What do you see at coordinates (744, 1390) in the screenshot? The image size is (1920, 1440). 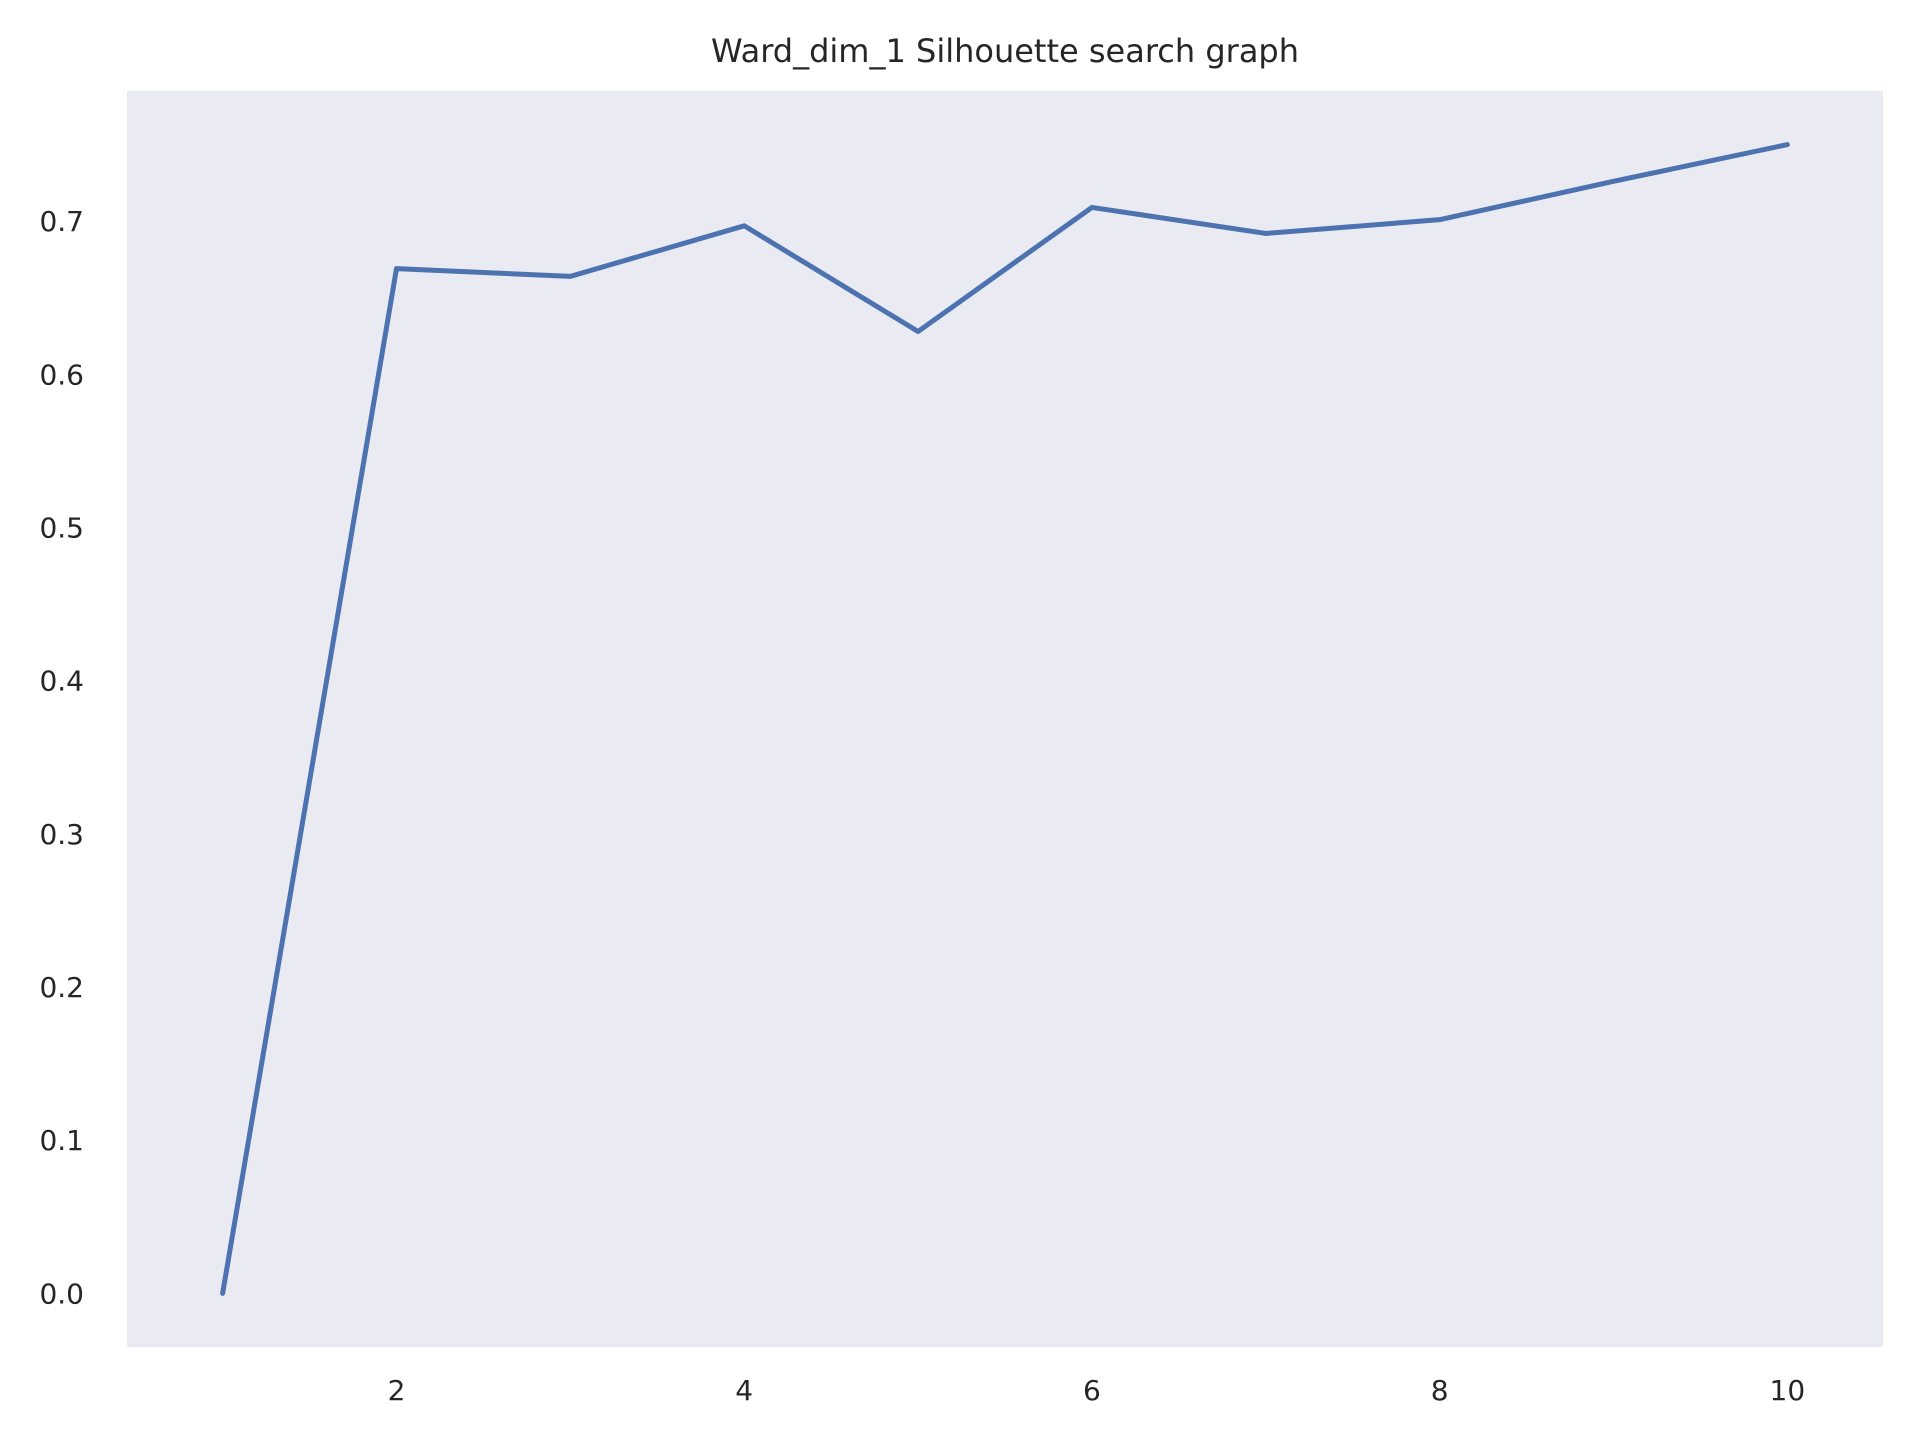 I see `x-tick-label: 4` at bounding box center [744, 1390].